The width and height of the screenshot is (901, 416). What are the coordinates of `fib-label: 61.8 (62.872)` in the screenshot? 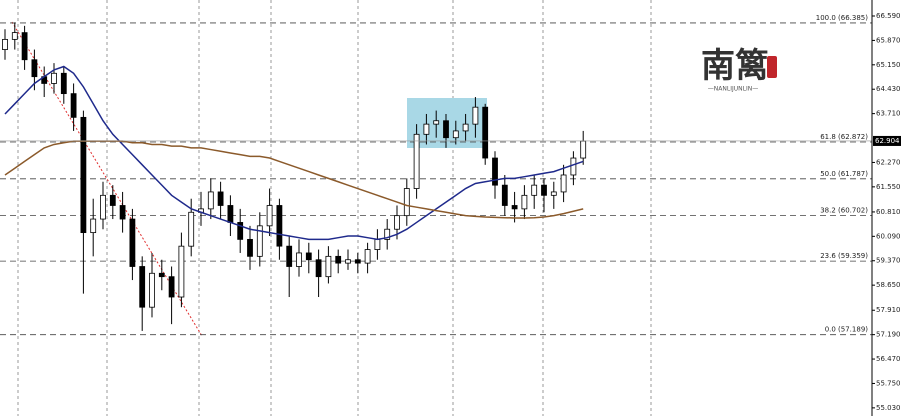 It's located at (844, 137).